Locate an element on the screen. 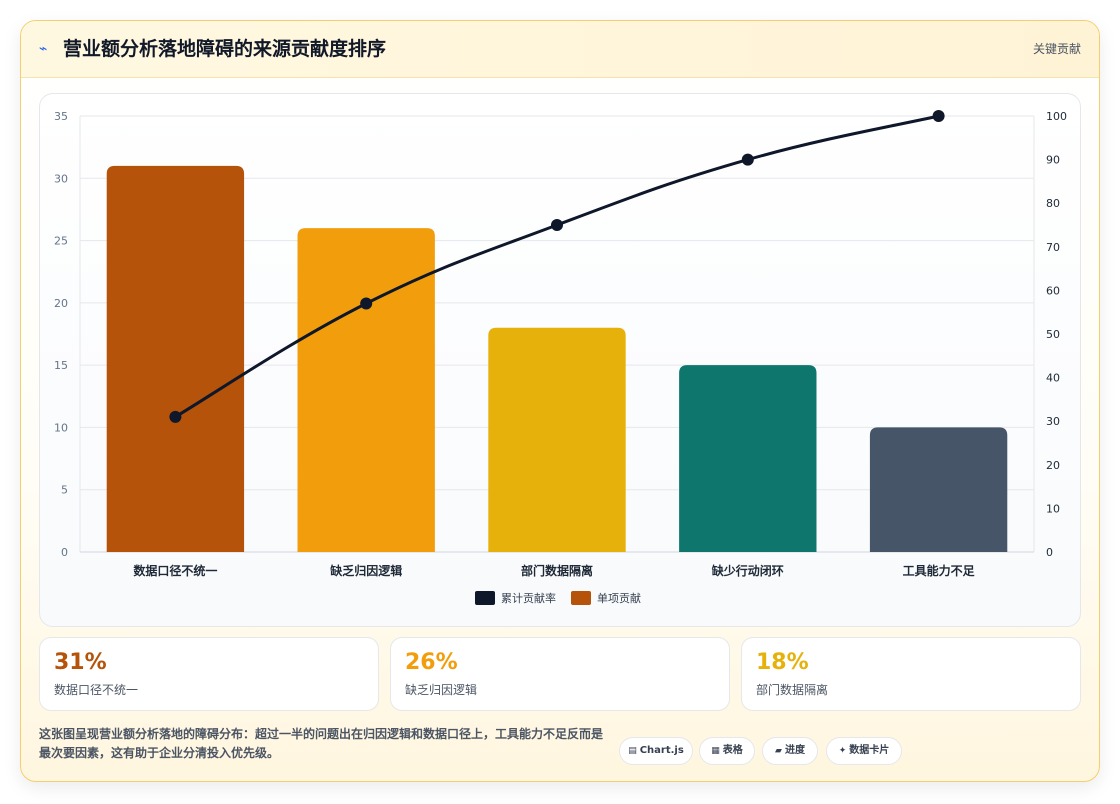 This screenshot has width=1120, height=804. chip-label: 数据卡片 is located at coordinates (869, 750).